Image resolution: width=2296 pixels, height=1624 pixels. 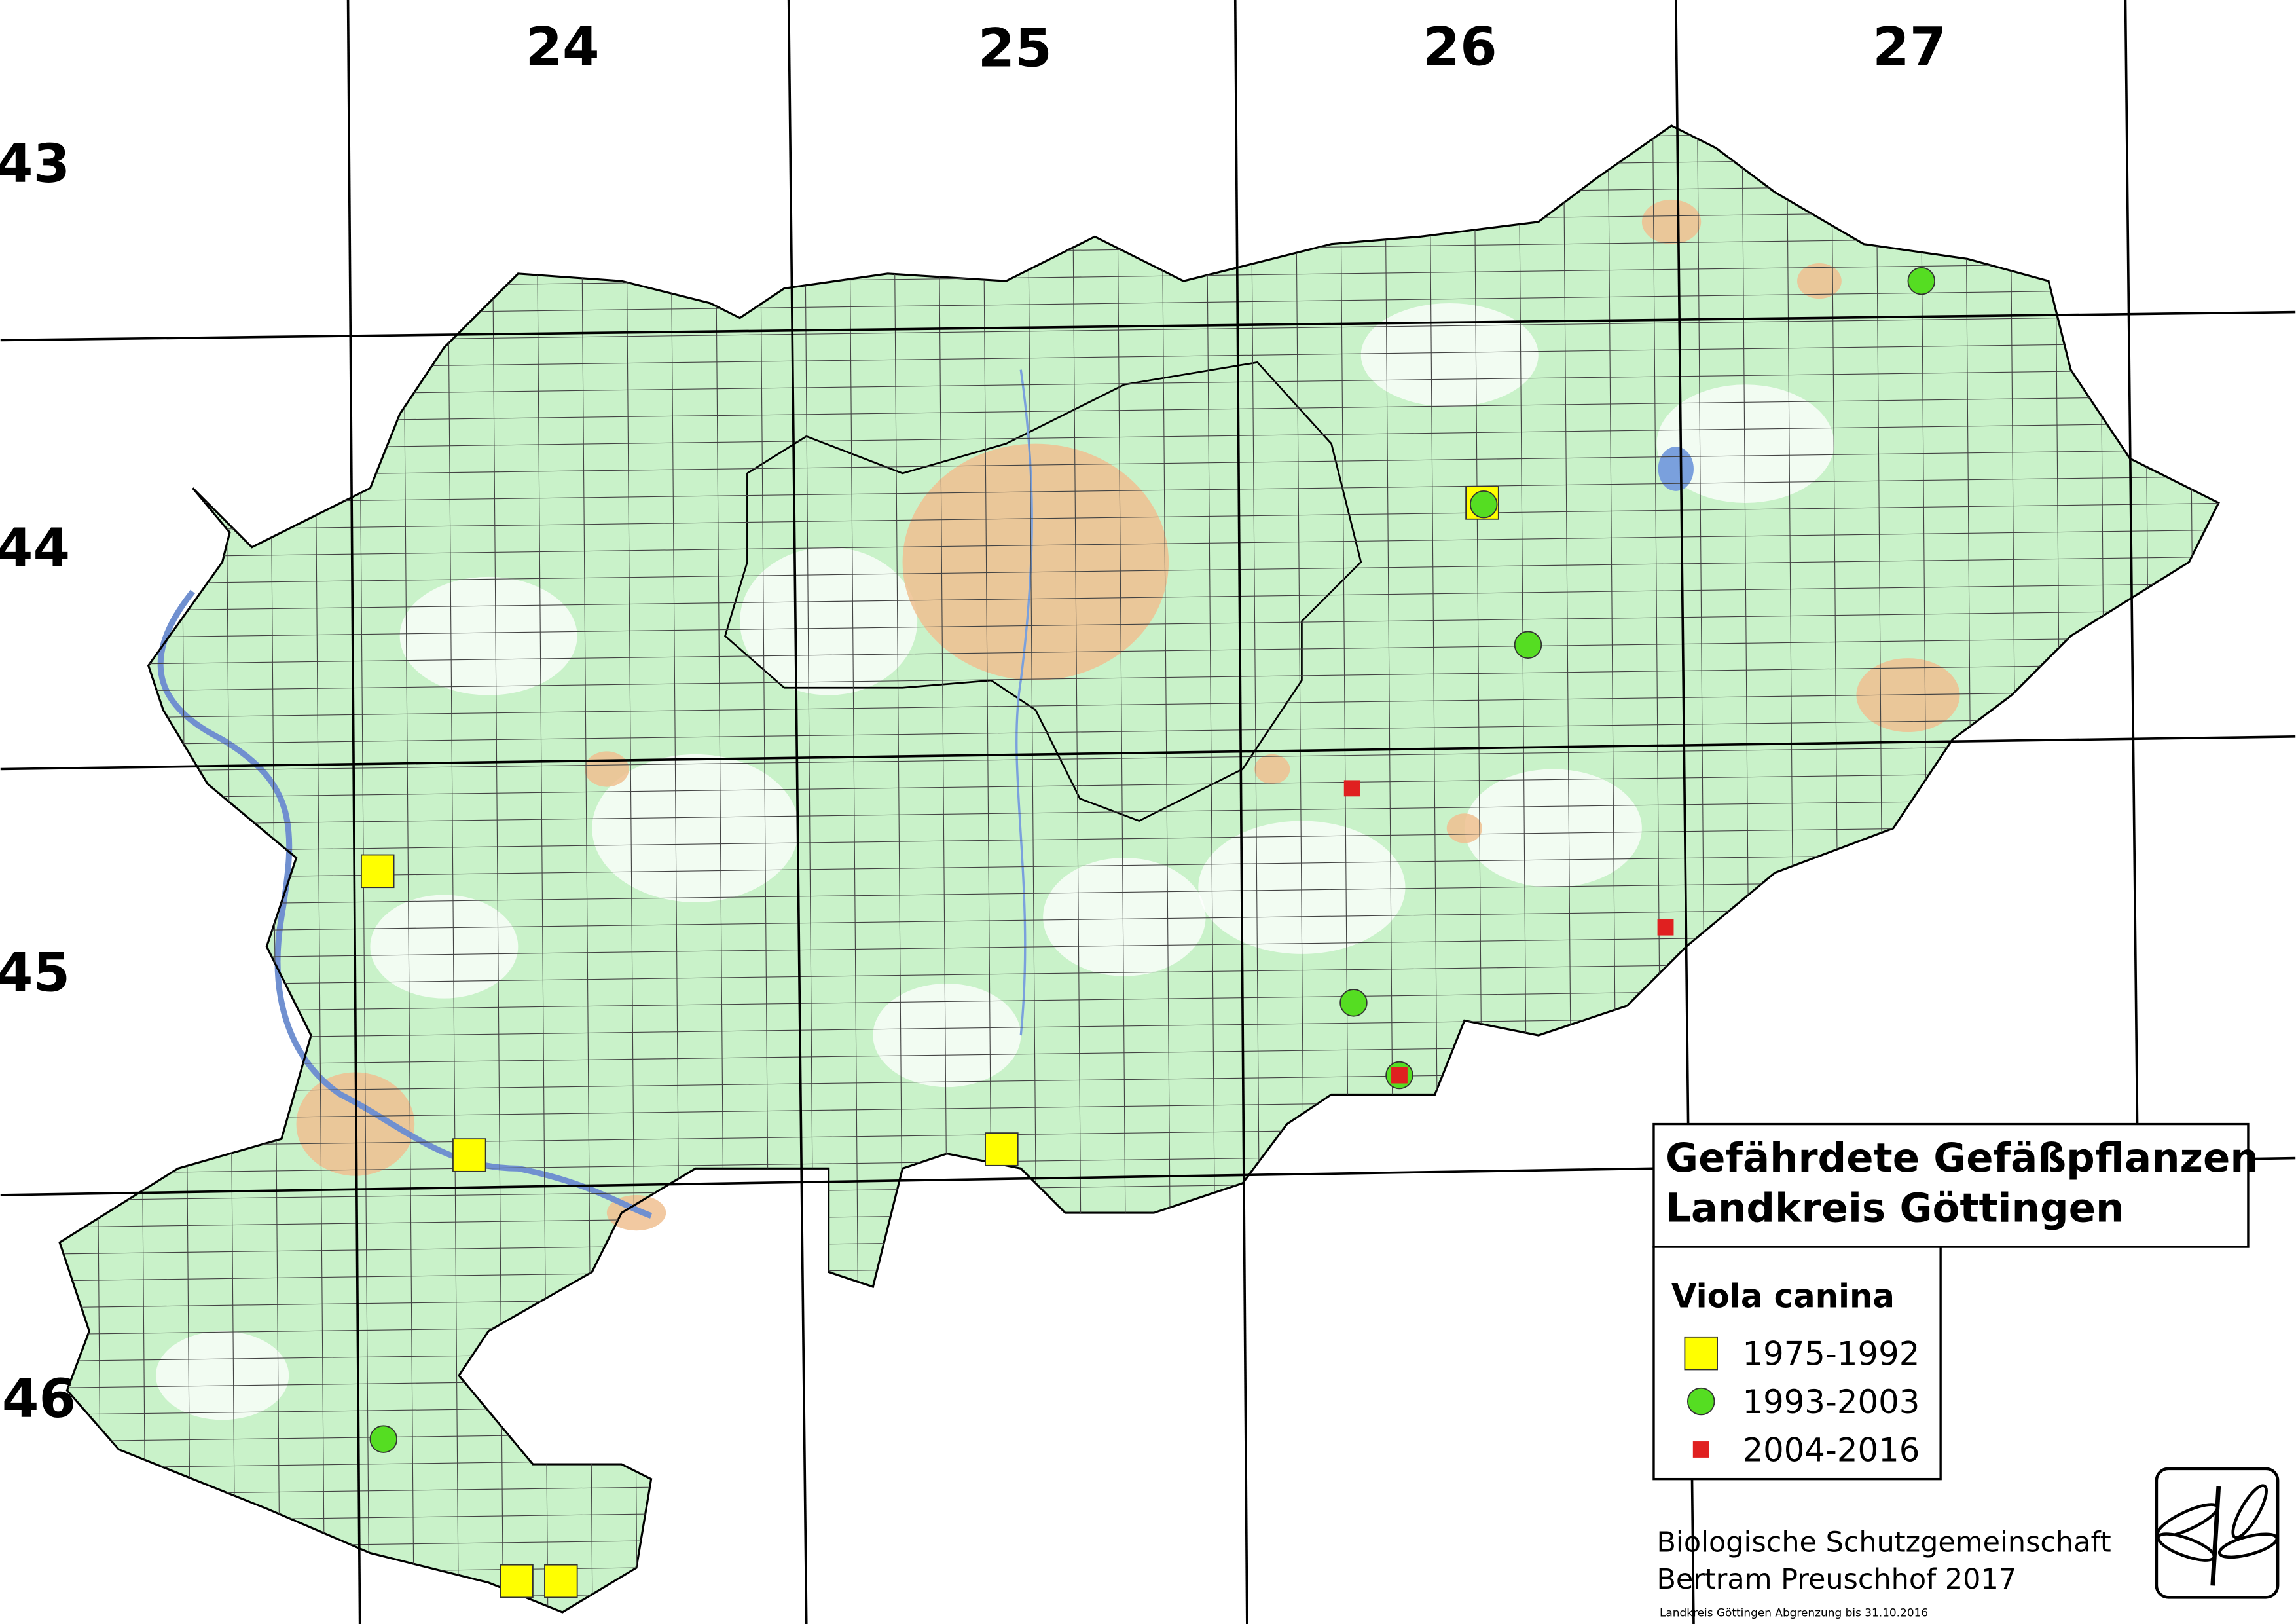 I want to click on legend: 1975-1992 1993-2003 2004-2016, so click(x=1802, y=1402).